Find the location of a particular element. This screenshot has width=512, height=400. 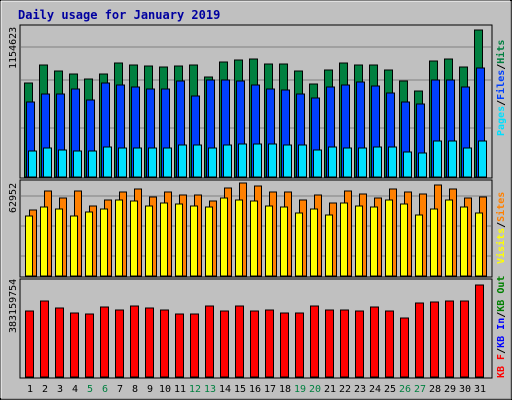

legend-pages: Pages is located at coordinates (501, 121).